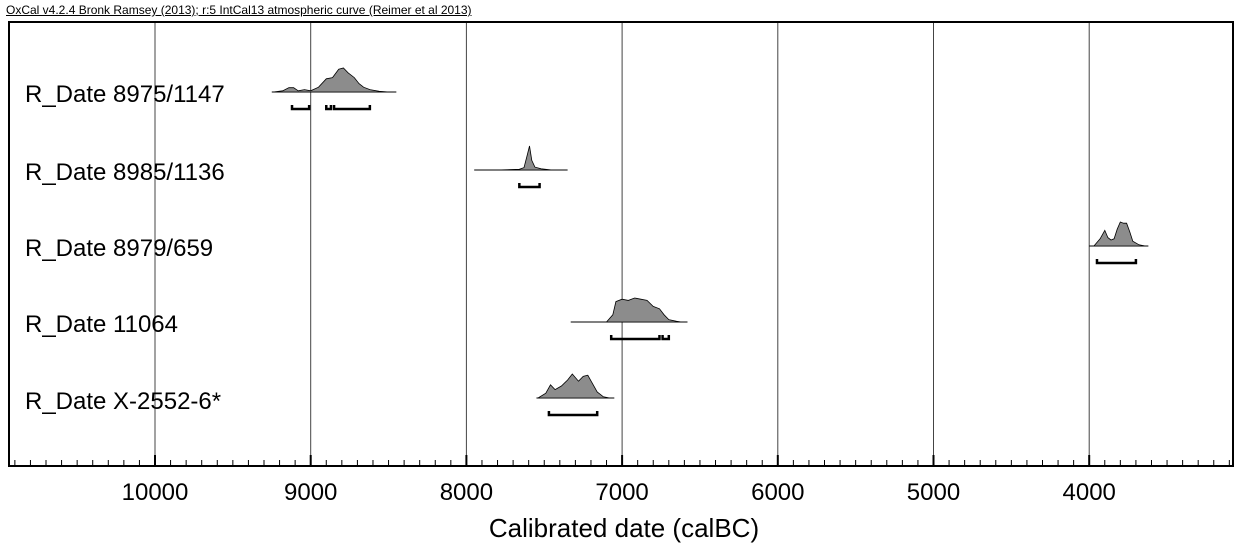 The image size is (1236, 544). What do you see at coordinates (622, 462) in the screenshot?
I see `minor-ticks` at bounding box center [622, 462].